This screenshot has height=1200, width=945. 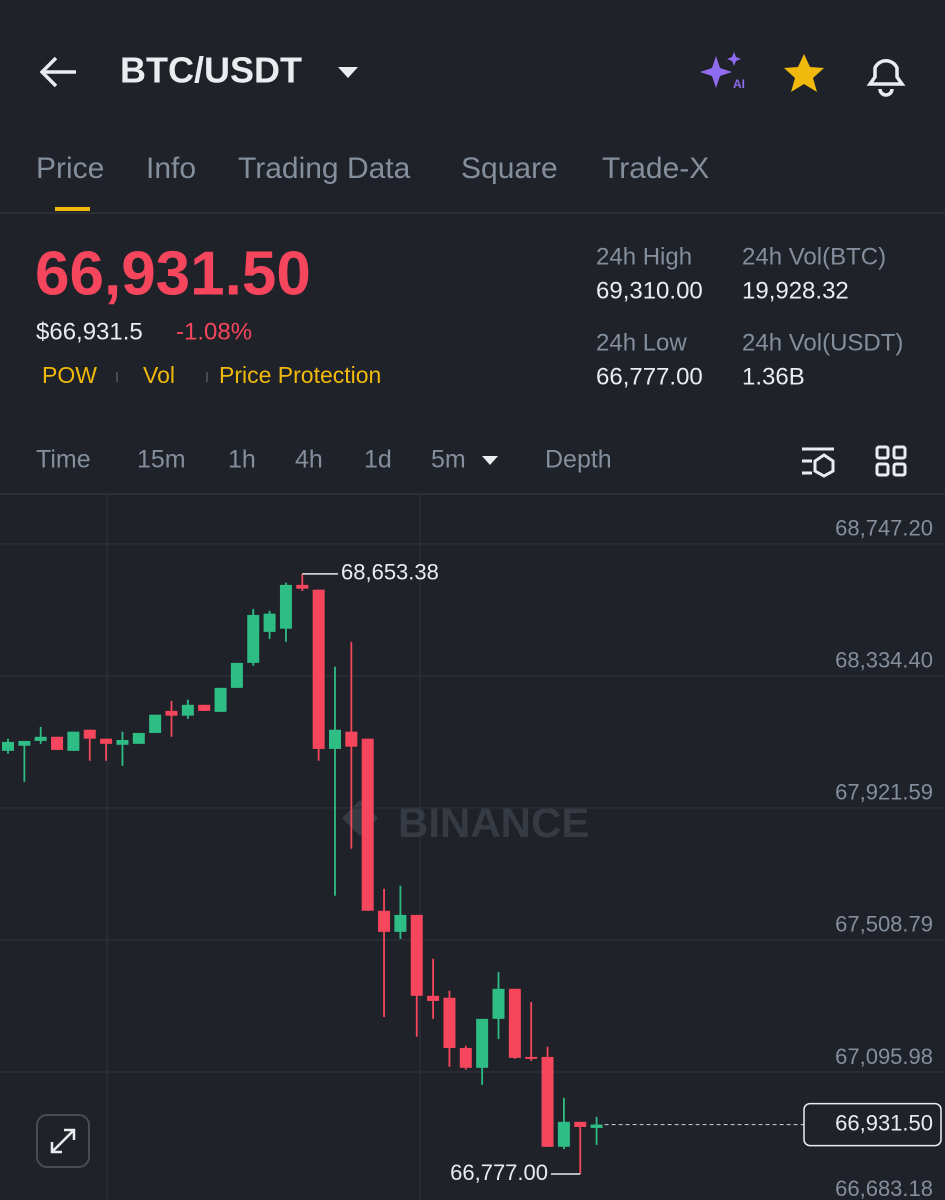 What do you see at coordinates (644, 256) in the screenshot?
I see `stat-label: 24h High` at bounding box center [644, 256].